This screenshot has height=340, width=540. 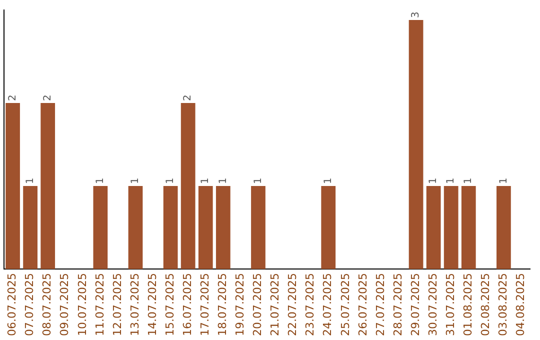 What do you see at coordinates (415, 304) in the screenshot?
I see `x-tick-label: 29.07.2025` at bounding box center [415, 304].